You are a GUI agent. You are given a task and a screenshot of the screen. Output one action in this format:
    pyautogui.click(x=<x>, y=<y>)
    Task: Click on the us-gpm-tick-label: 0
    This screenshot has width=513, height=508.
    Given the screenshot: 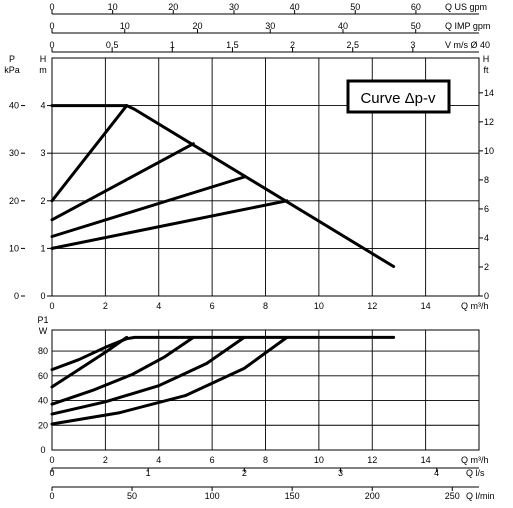 What is the action you would take?
    pyautogui.click(x=51, y=7)
    